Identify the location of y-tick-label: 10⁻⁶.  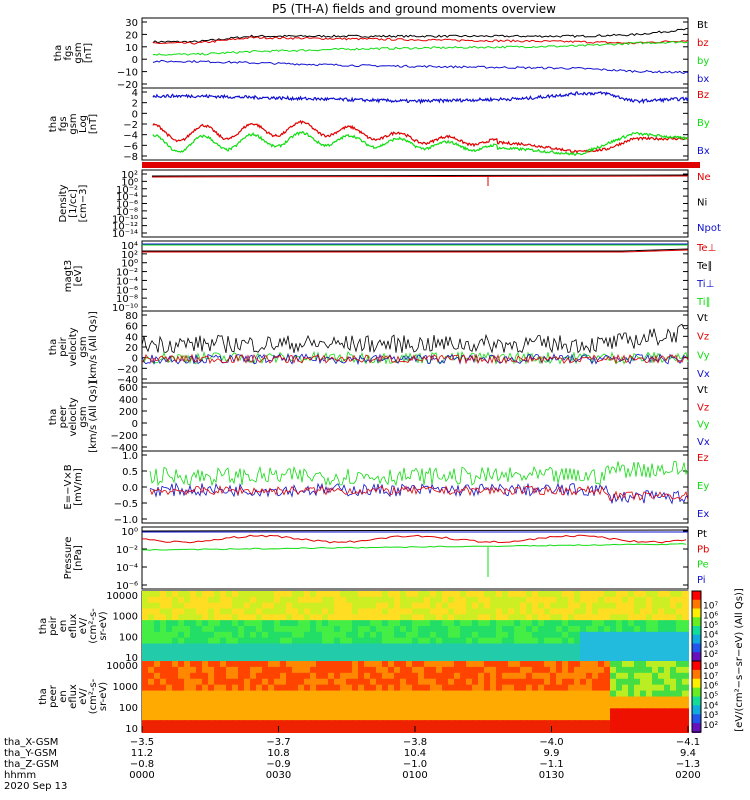
(127, 205).